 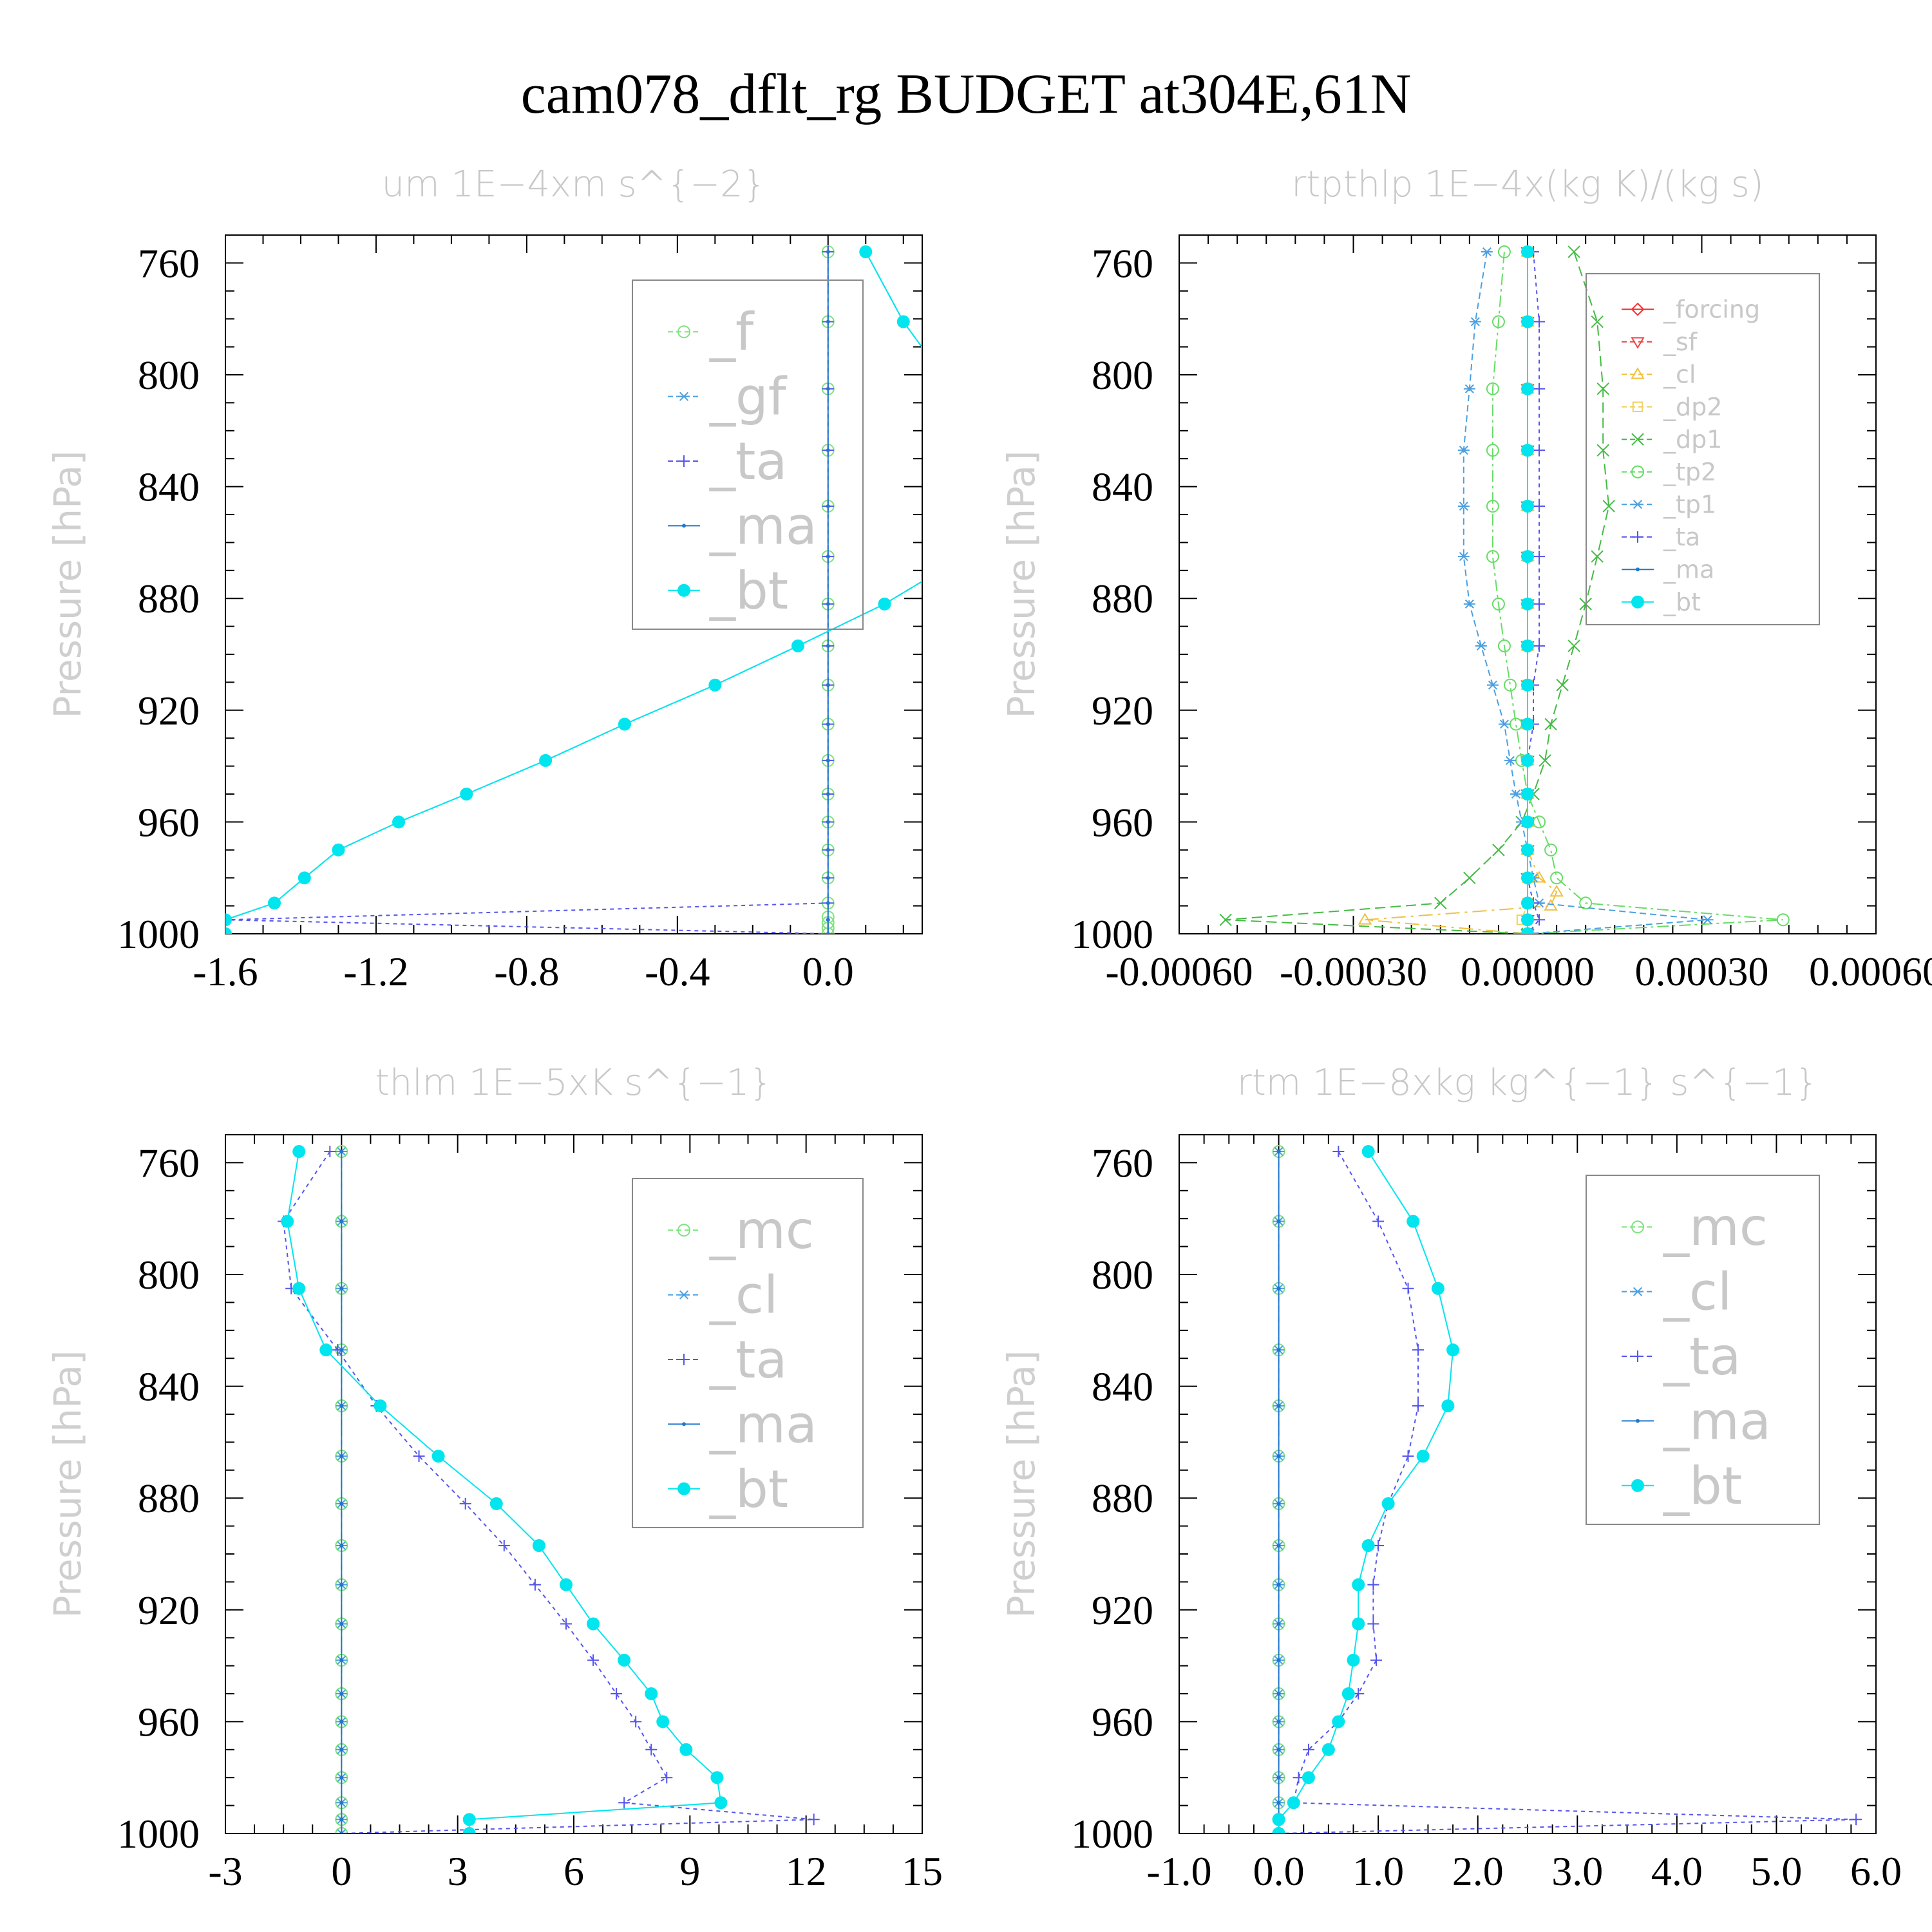 I want to click on y-tick-label: 840, so click(x=1123, y=487).